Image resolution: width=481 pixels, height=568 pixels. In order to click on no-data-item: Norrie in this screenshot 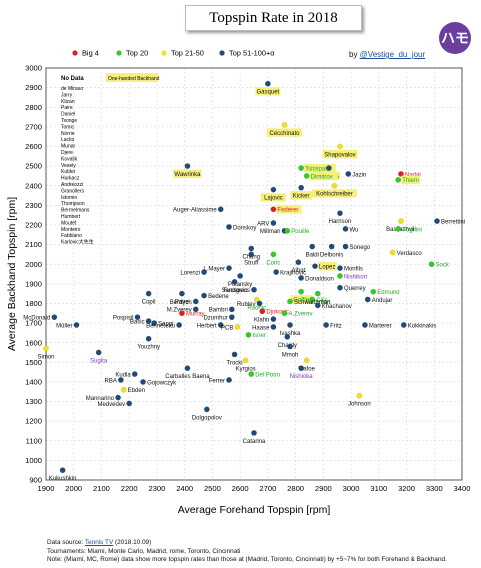, I will do `click(68, 134)`.